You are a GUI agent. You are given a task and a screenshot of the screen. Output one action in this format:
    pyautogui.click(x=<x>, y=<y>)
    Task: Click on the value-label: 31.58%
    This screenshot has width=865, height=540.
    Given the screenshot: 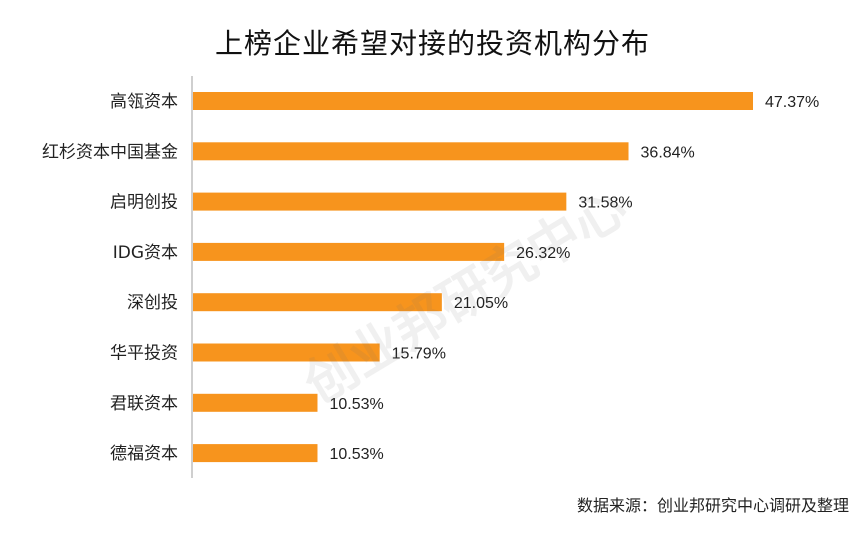 What is the action you would take?
    pyautogui.click(x=605, y=203)
    